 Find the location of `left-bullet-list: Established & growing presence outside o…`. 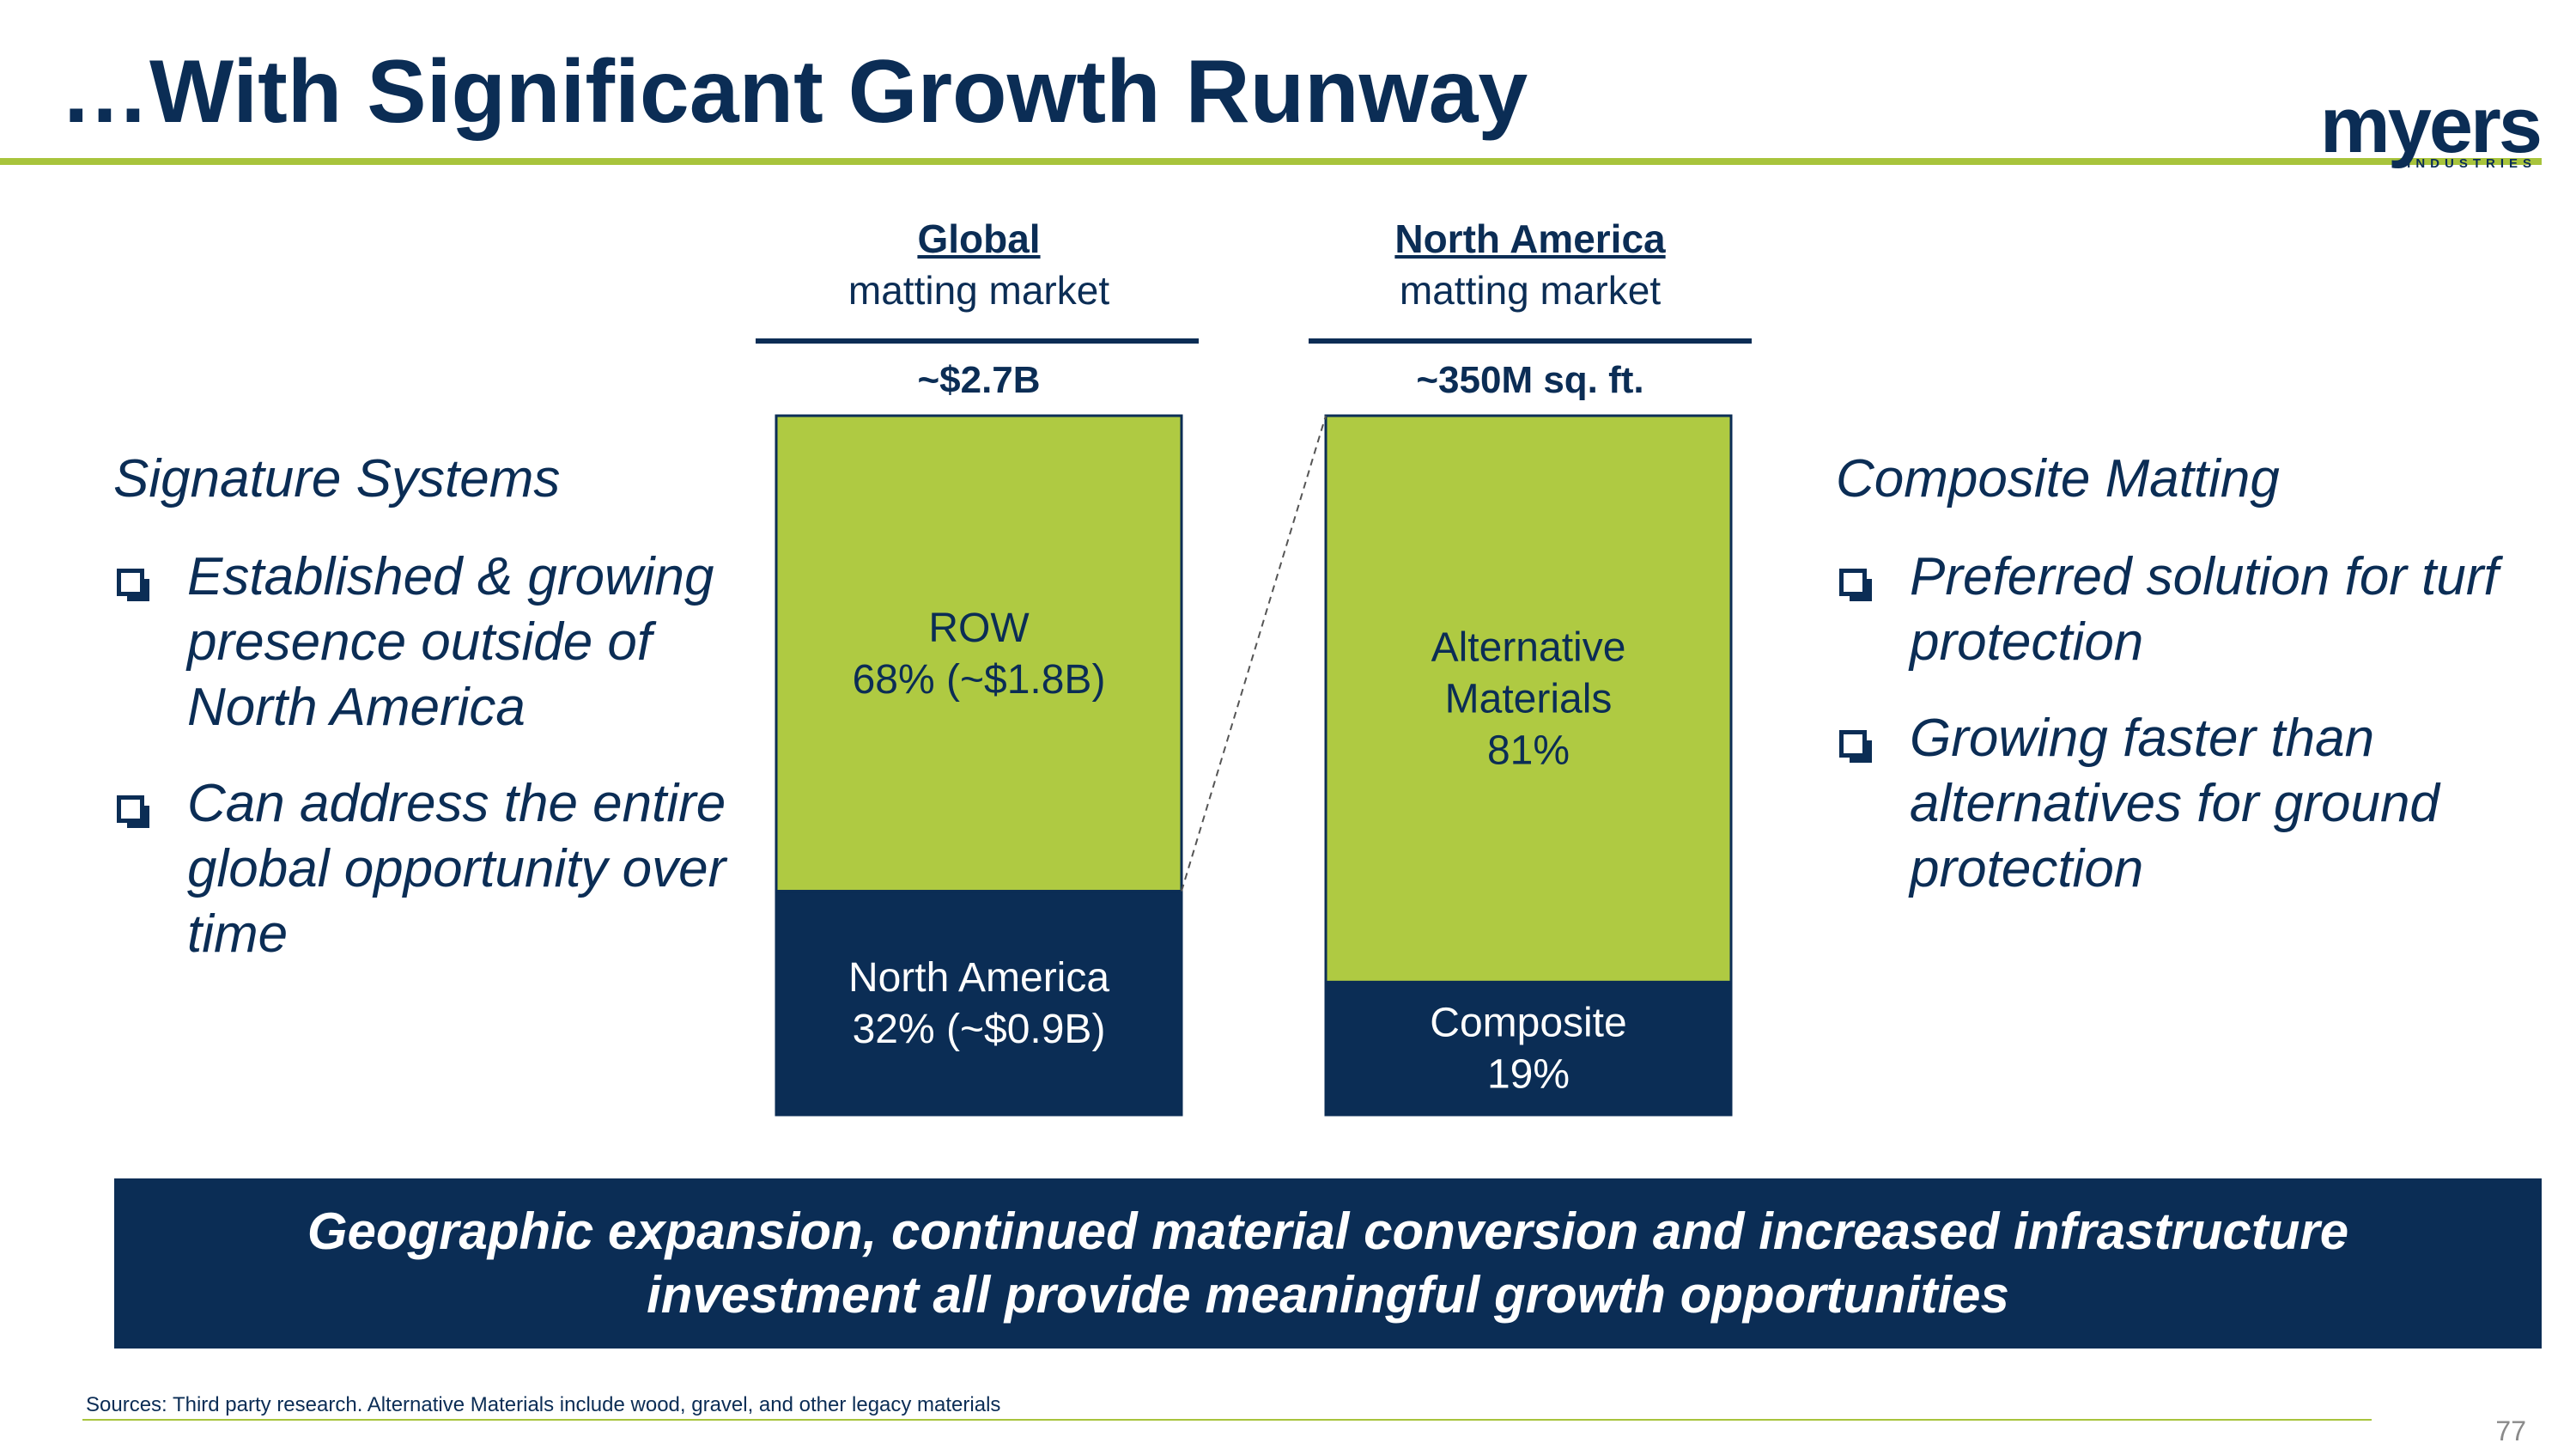

left-bullet-list: Established & growing presence outside o… is located at coordinates (440, 771).